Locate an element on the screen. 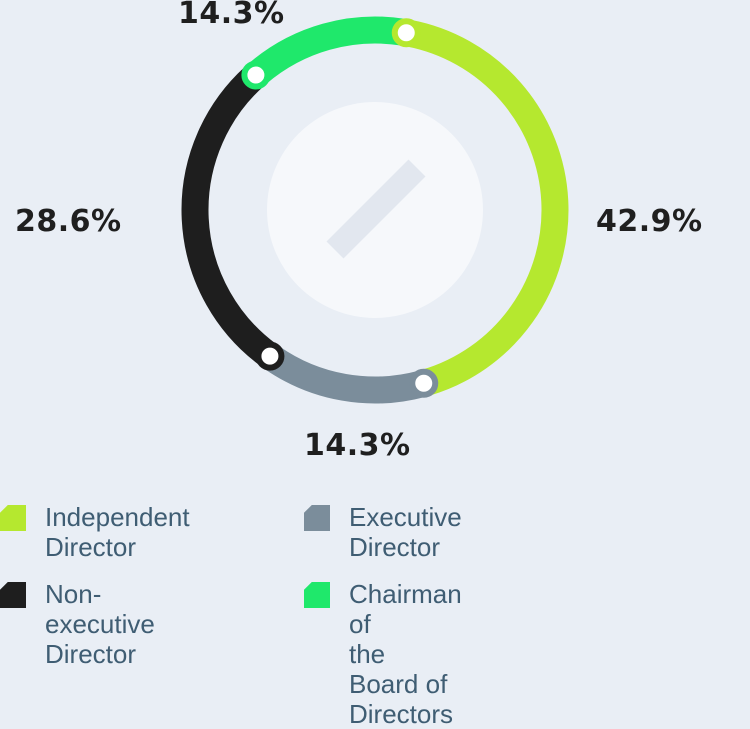  slice-start-marker-independent-director is located at coordinates (406, 33).